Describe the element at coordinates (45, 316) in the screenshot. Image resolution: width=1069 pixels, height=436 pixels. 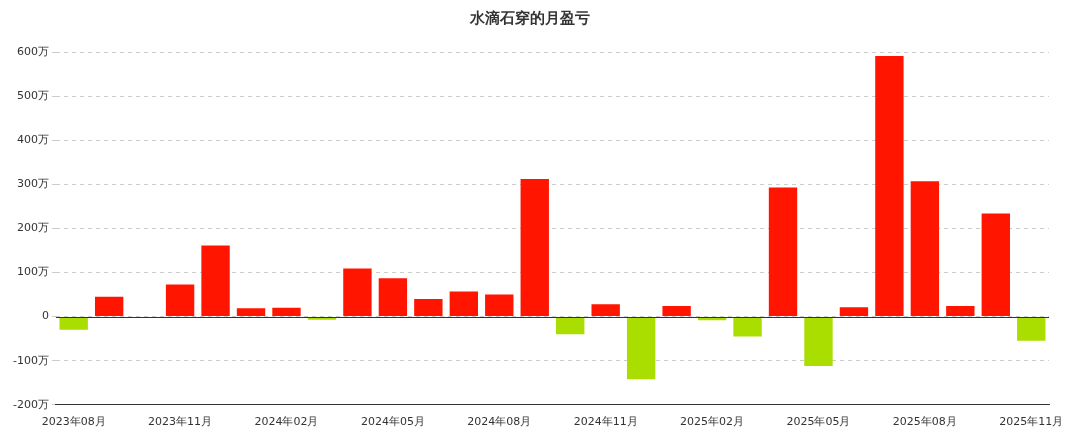
I see `y-tick-label: 0` at that location.